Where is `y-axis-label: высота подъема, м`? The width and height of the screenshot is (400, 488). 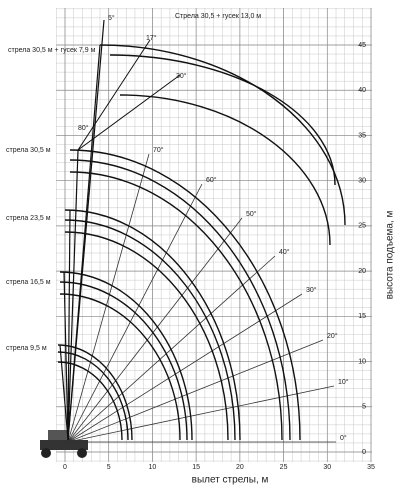
y-axis-label: высота подъема, м is located at coordinates (390, 254).